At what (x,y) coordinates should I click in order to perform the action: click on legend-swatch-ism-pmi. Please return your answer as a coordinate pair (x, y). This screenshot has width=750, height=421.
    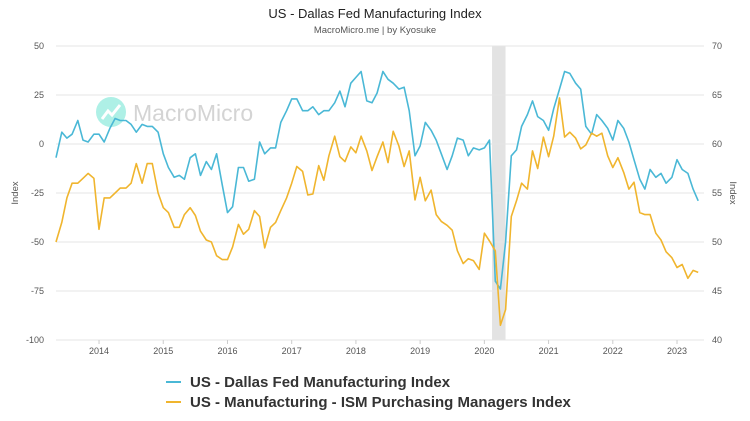
    Looking at the image, I should click on (173, 402).